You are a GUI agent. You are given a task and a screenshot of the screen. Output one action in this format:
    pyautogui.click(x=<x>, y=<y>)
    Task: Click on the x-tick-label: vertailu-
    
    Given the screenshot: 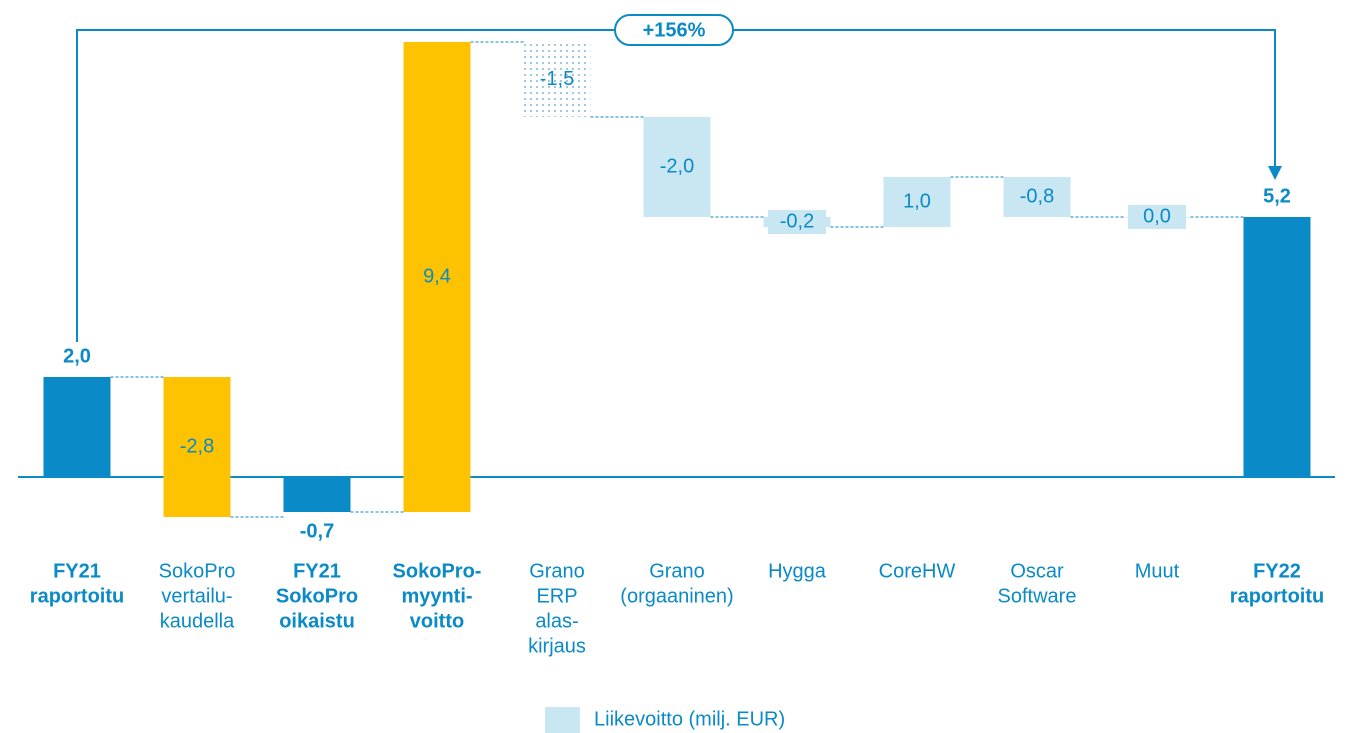 What is the action you would take?
    pyautogui.click(x=196, y=596)
    